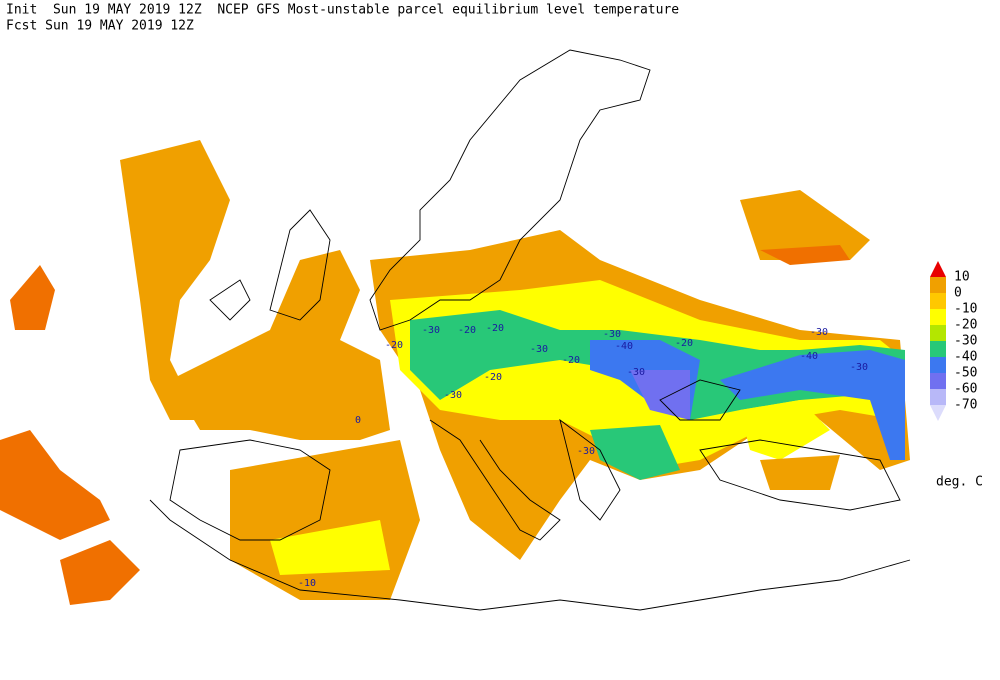  I want to click on legend-label: -10, so click(965, 309).